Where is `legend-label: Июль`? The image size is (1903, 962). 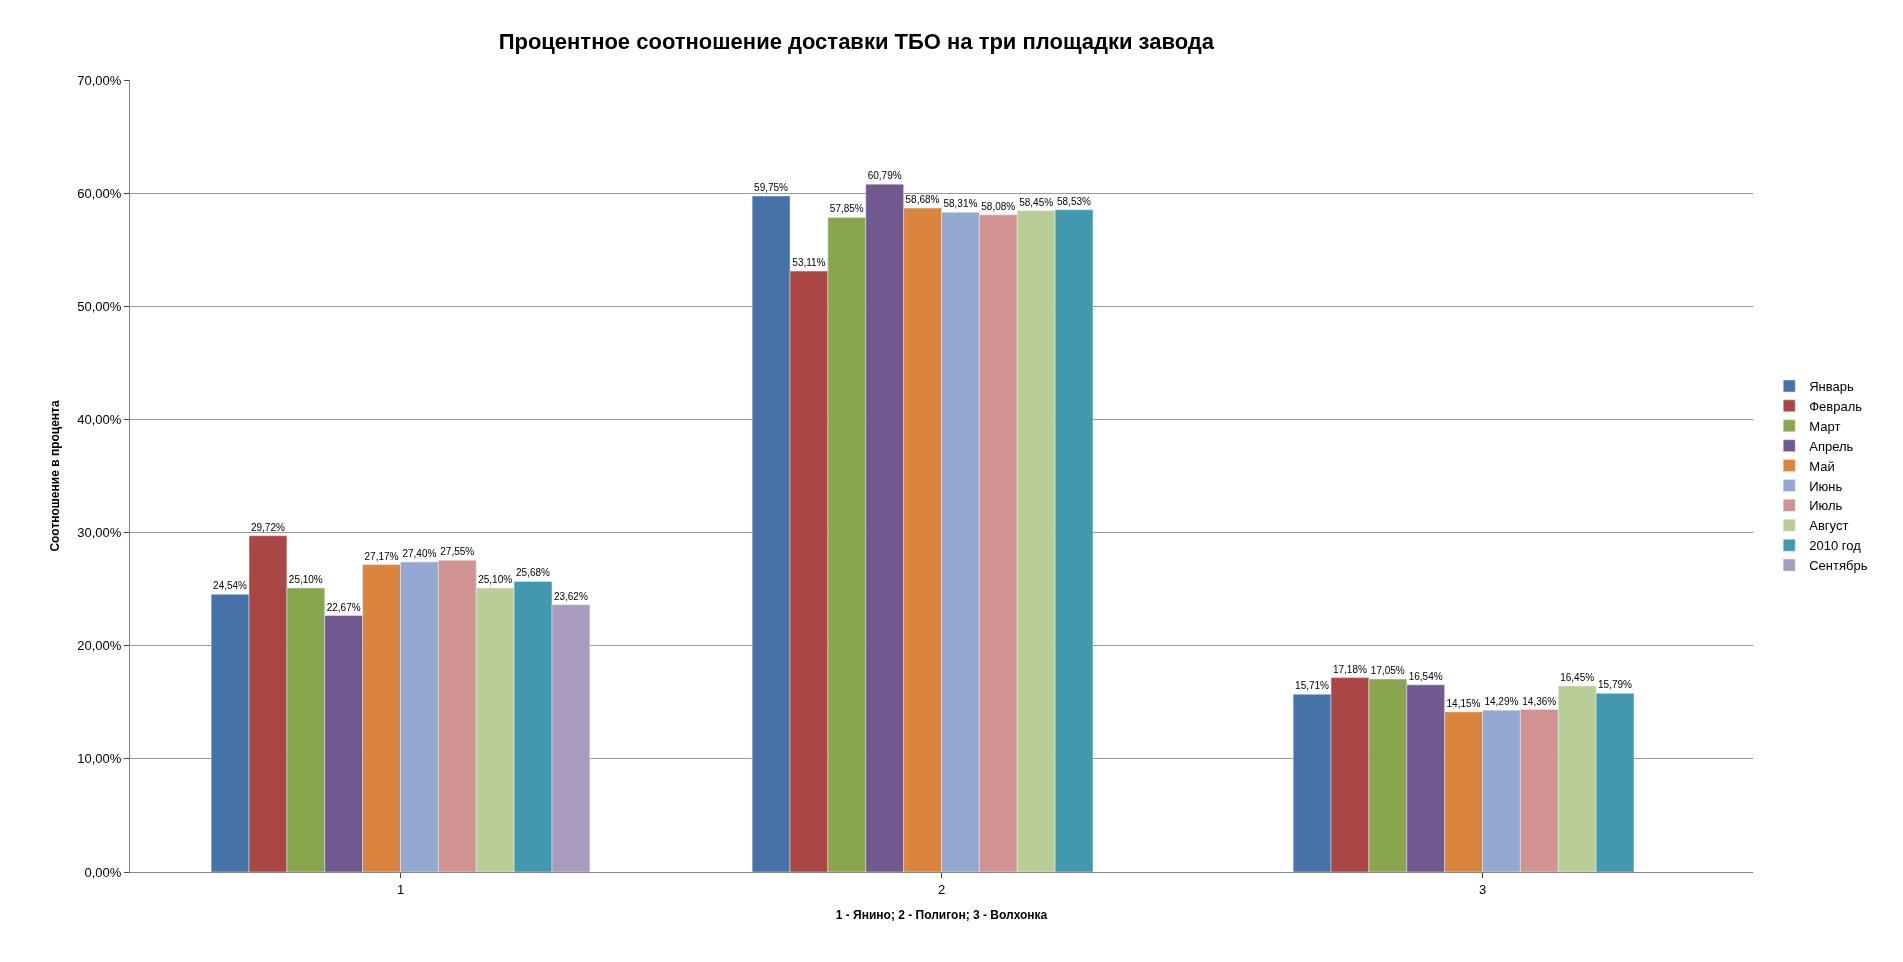 legend-label: Июль is located at coordinates (1826, 506).